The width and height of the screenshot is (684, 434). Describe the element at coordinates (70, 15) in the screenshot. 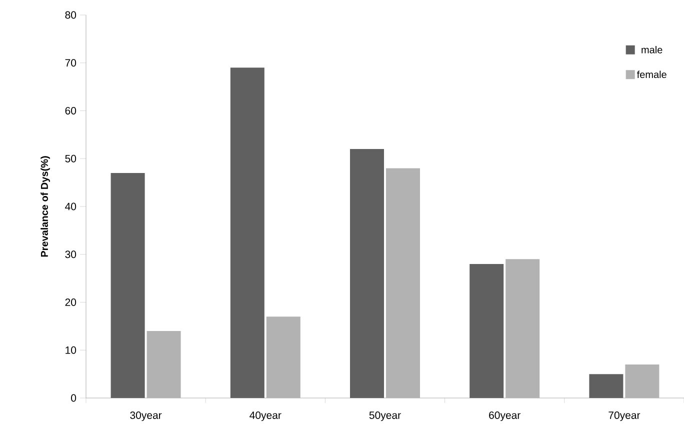

I see `y-tick-label: 80` at that location.